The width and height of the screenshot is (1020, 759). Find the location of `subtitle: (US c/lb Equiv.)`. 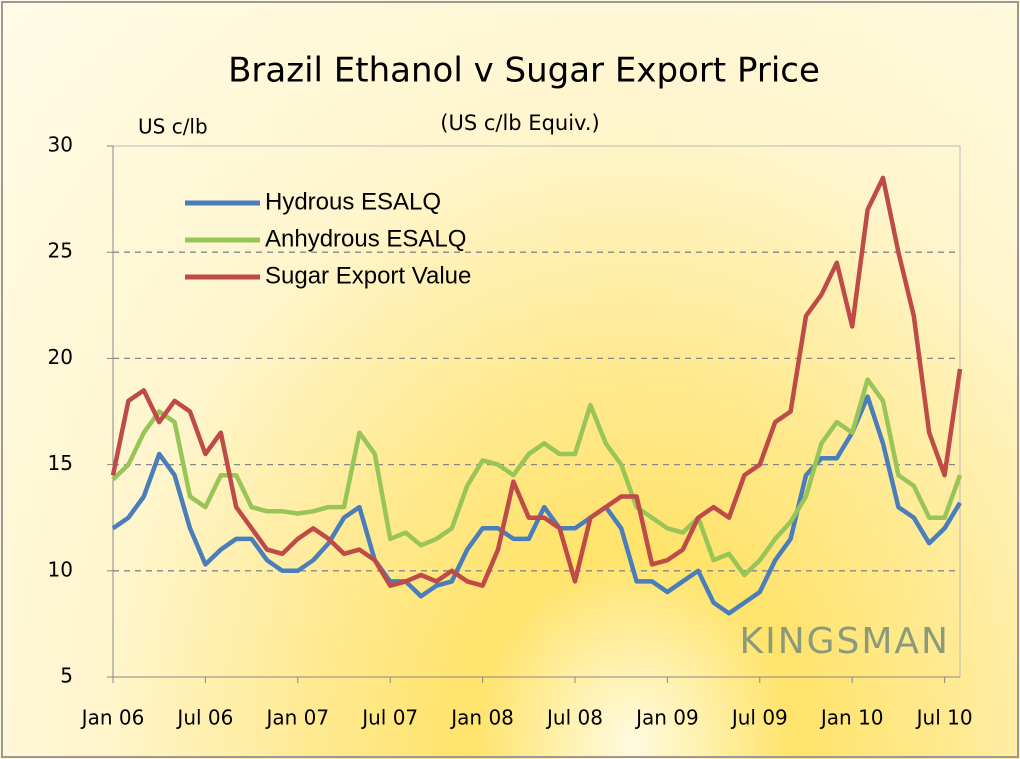

subtitle: (US c/lb Equiv.) is located at coordinates (519, 123).